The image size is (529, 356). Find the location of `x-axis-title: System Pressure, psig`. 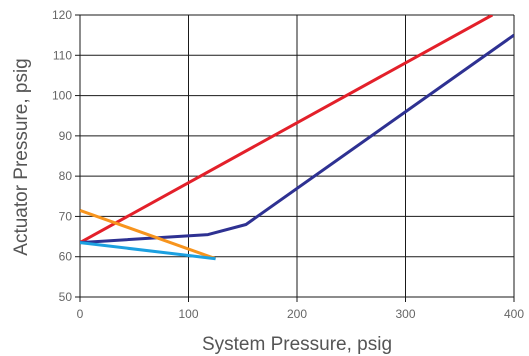

x-axis-title: System Pressure, psig is located at coordinates (297, 344).